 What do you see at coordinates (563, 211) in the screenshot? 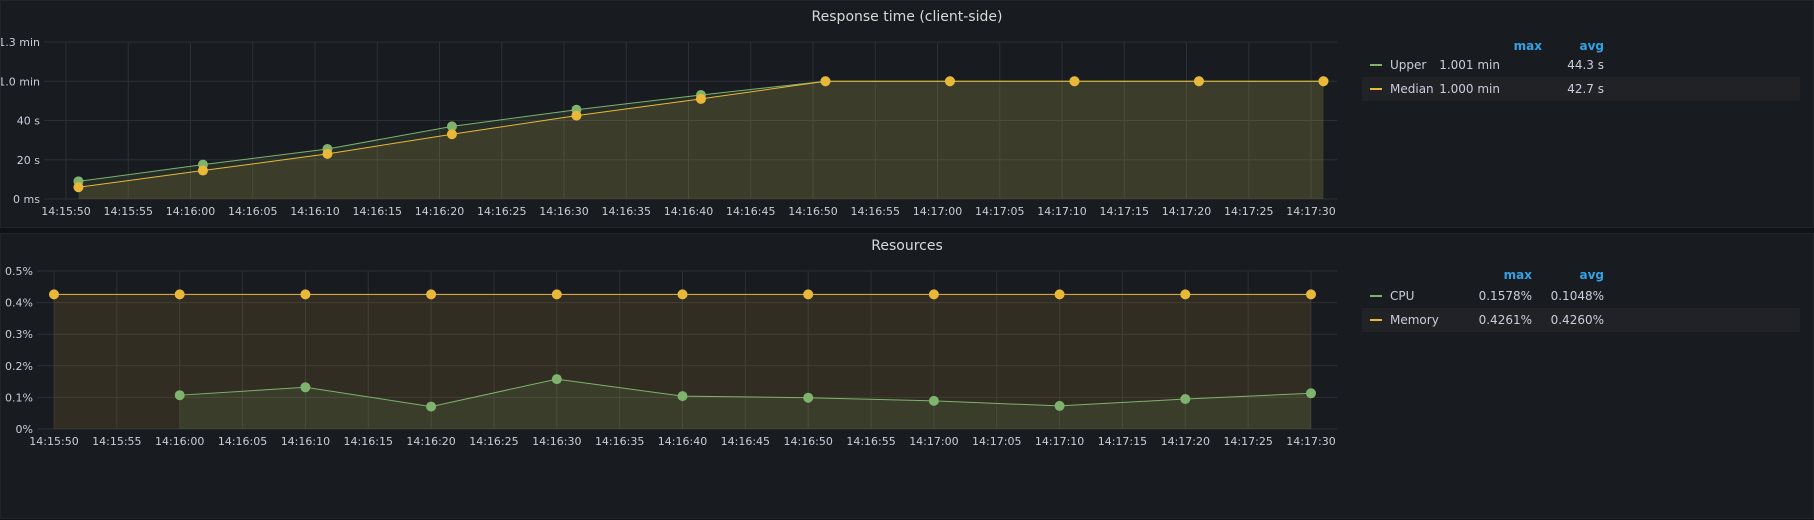
I see `x-tick-label: 14:16:30` at bounding box center [563, 211].